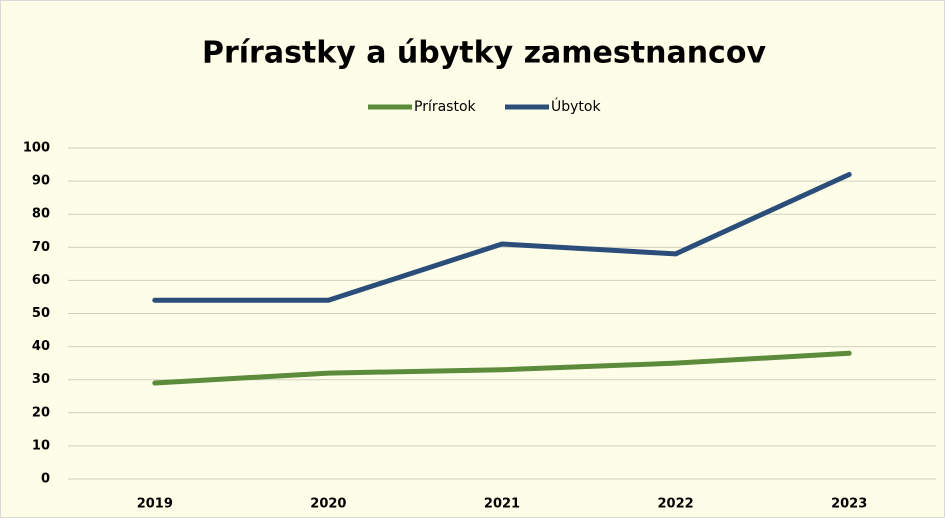 This screenshot has height=523, width=947. I want to click on legend-label: Úbytok, so click(576, 106).